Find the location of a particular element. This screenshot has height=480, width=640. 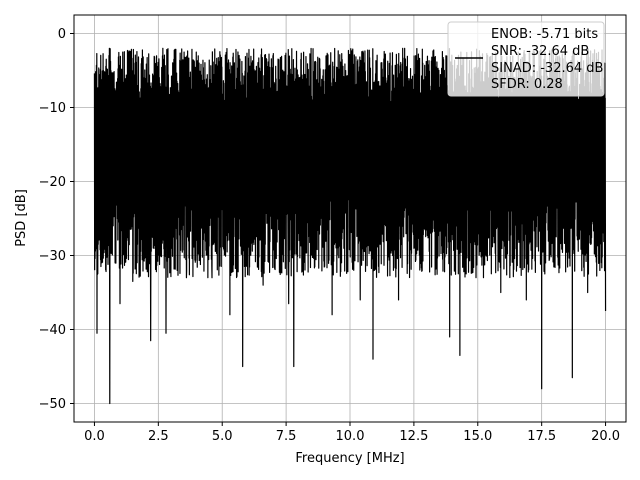

legend-entry-enob: ENOB: -5.71 bits is located at coordinates (544, 34).